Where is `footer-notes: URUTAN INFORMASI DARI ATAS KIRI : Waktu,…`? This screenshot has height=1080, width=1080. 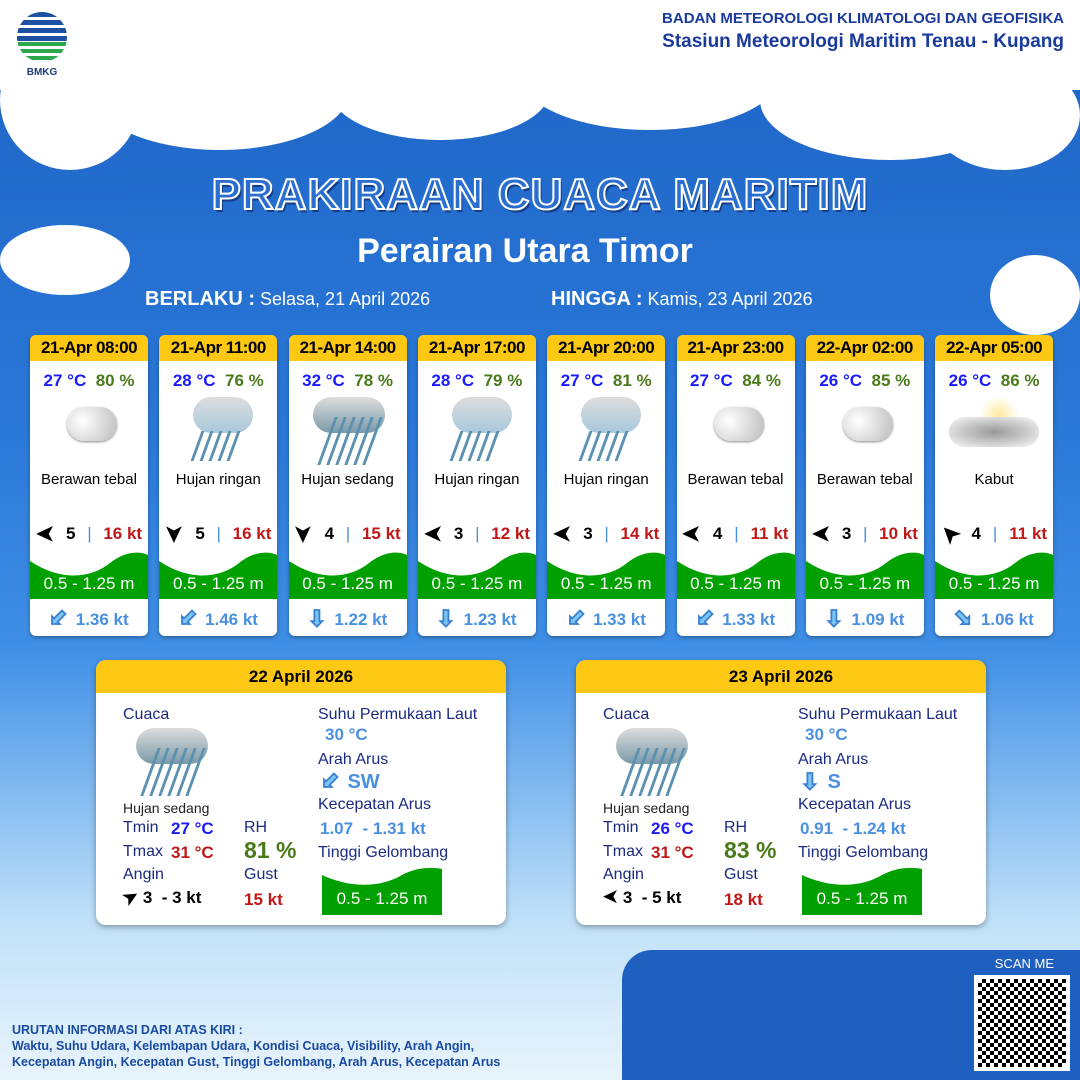
footer-notes: URUTAN INFORMASI DARI ATAS KIRI : Waktu,… is located at coordinates (256, 1046).